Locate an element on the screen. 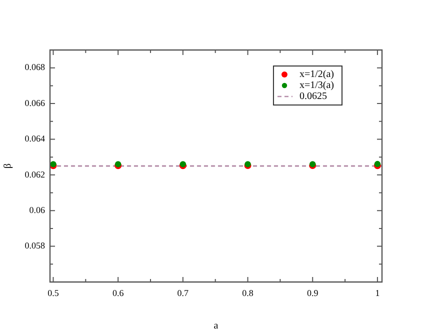 The image size is (430, 332). y-tick-label: 0.058 is located at coordinates (35, 245).